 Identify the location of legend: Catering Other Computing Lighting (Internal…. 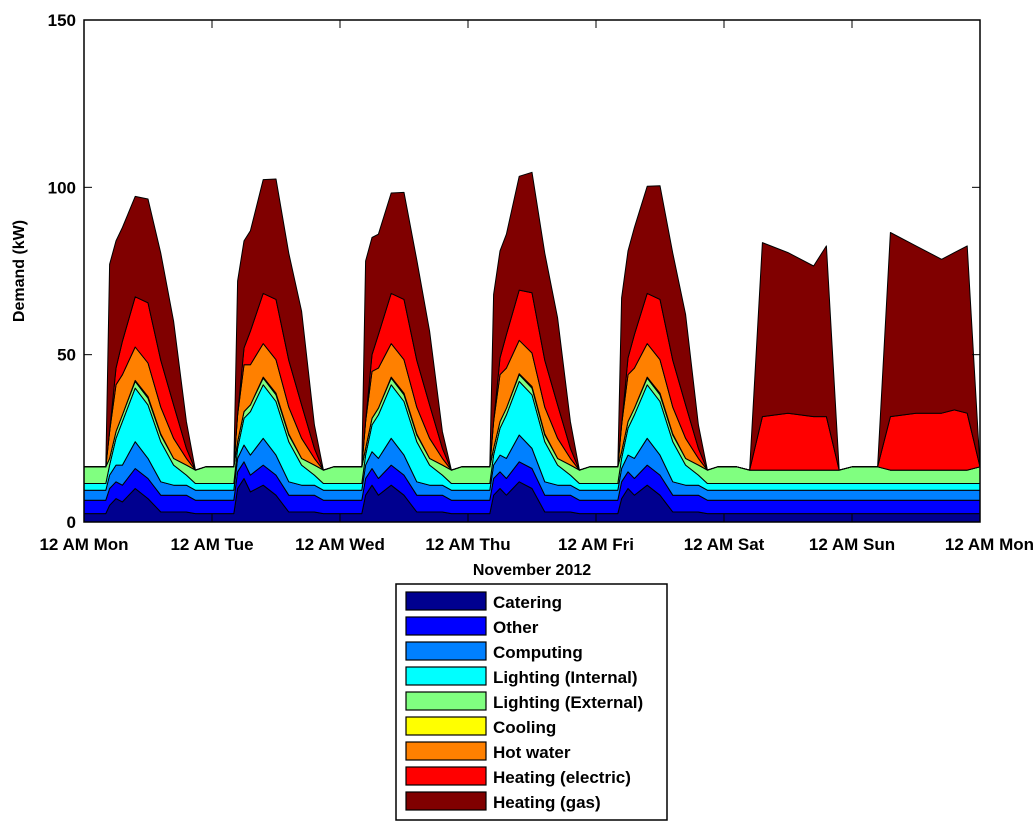
(531, 702).